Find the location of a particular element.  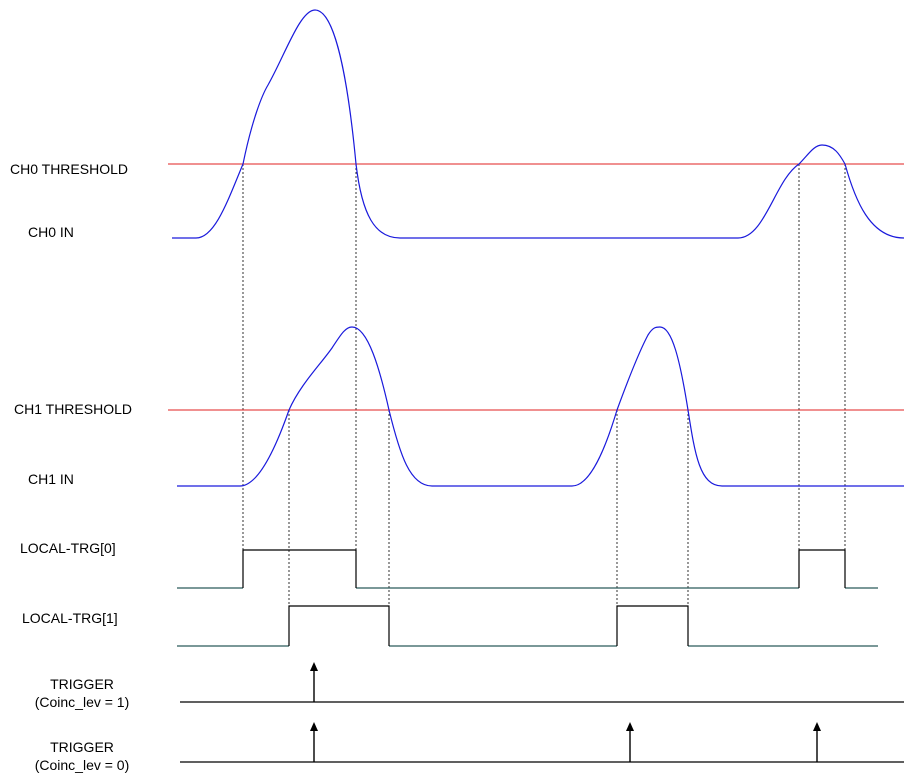

local-trg-1-pulses is located at coordinates (488, 625).